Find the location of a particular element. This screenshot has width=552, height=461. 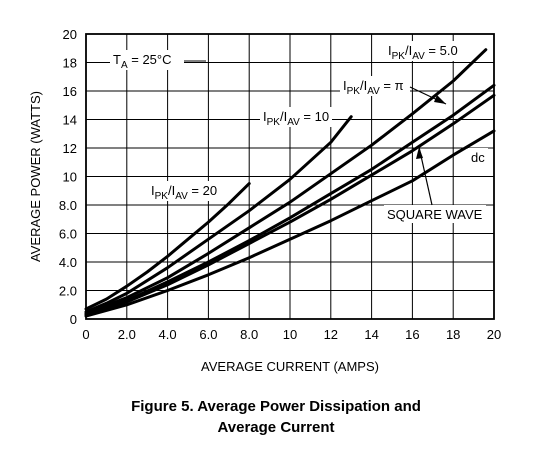

label-bg-pi is located at coordinates (375, 86).